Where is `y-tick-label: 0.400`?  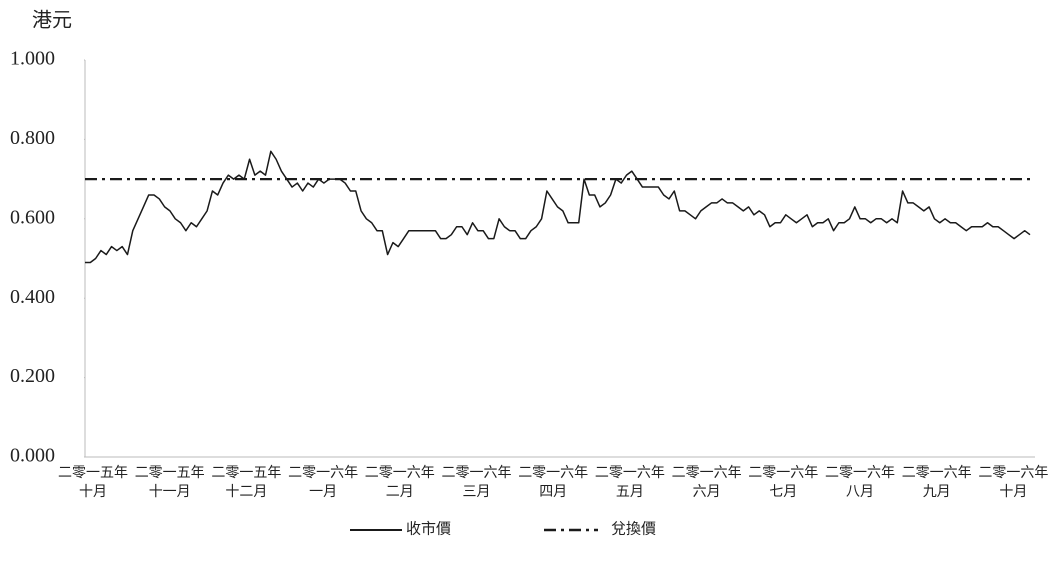 y-tick-label: 0.400 is located at coordinates (32, 297).